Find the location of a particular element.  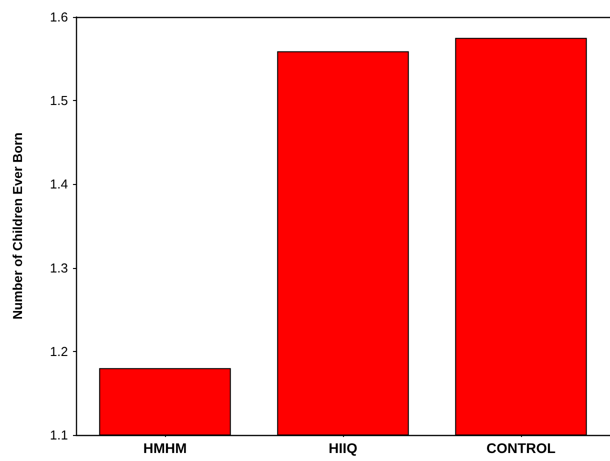

y-tick-label: 1.5 is located at coordinates (59, 100).